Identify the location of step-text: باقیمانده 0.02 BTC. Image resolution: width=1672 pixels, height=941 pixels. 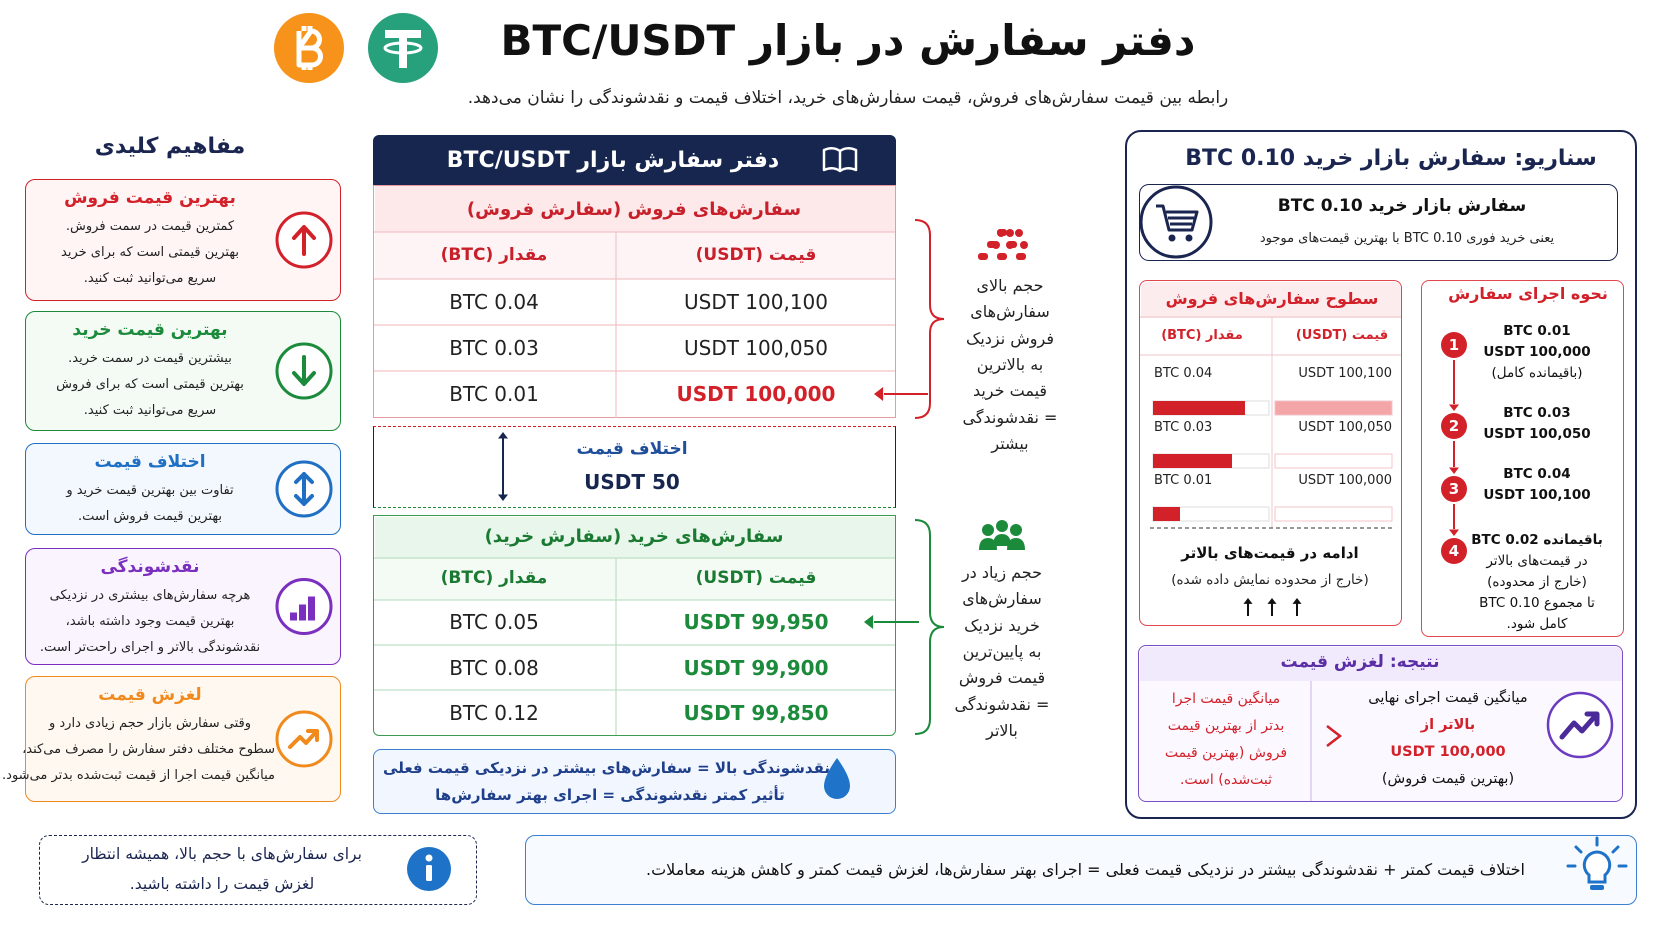
(1537, 539).